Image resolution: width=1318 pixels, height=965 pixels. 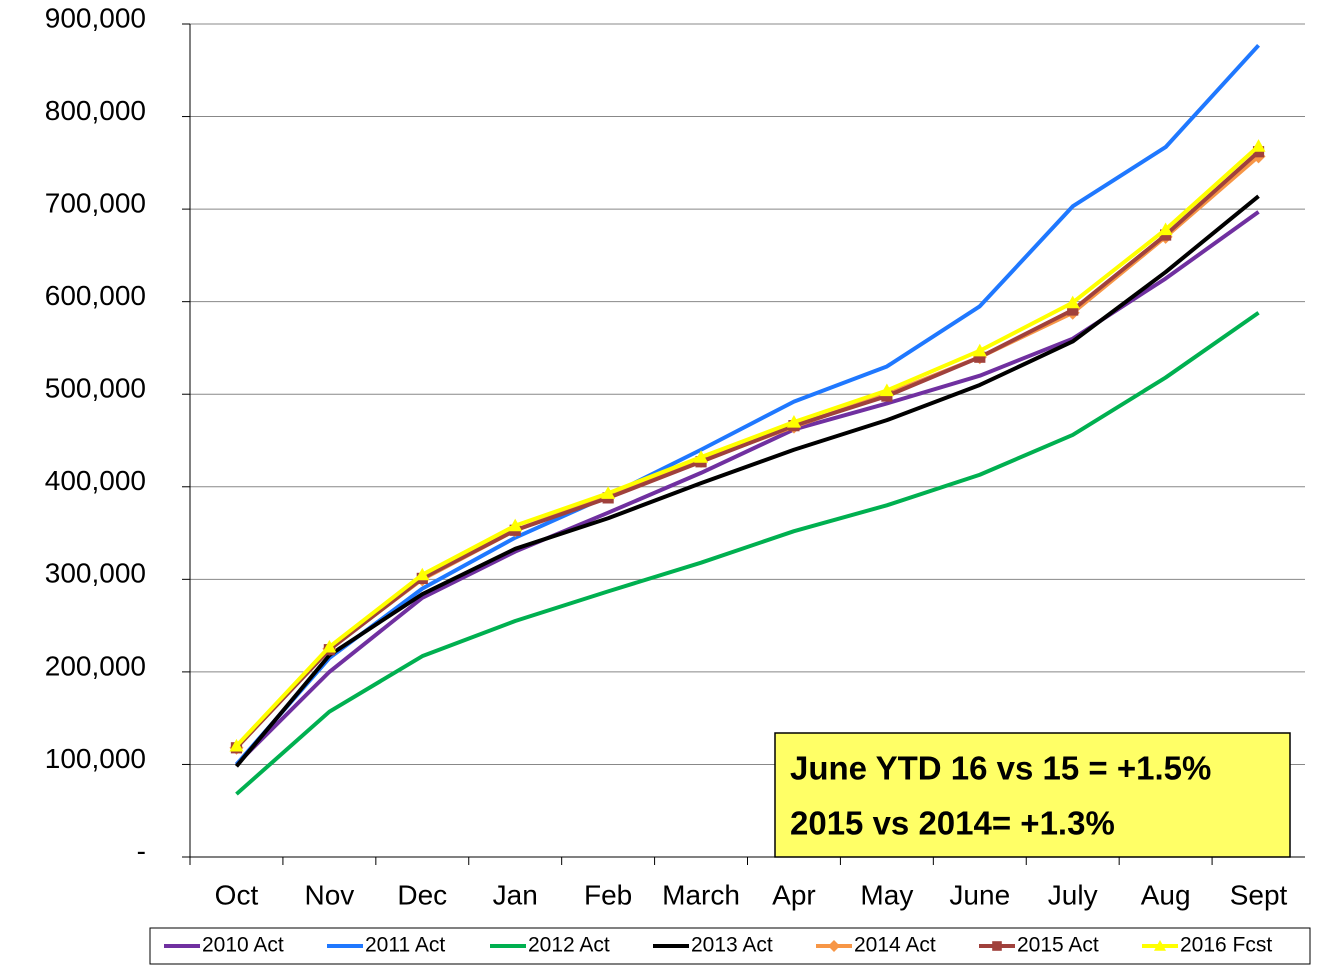 What do you see at coordinates (422, 894) in the screenshot?
I see `x-tick-label: Dec` at bounding box center [422, 894].